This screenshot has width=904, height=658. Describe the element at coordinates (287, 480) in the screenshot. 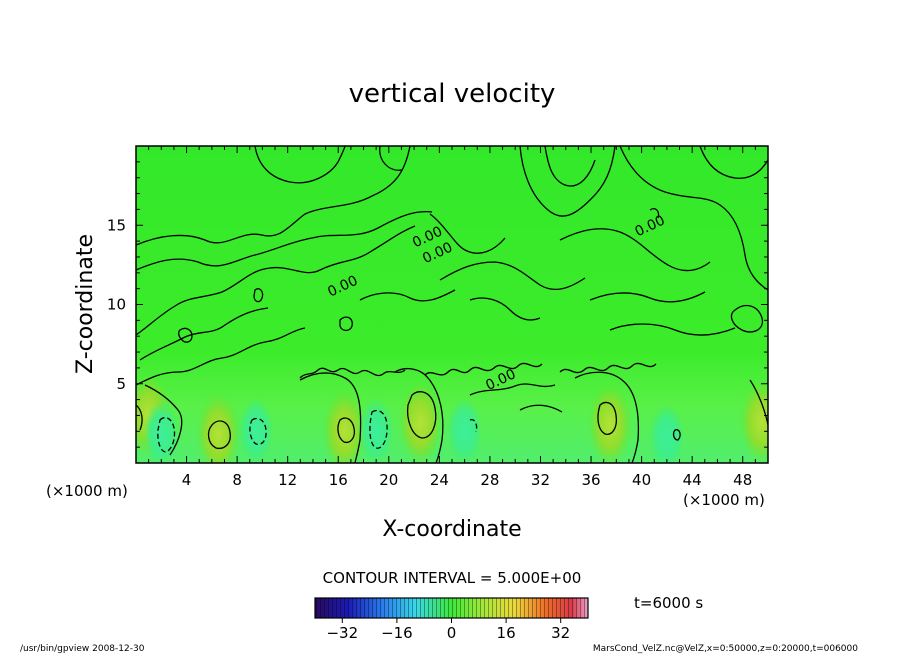

I see `x-tick-label: 12` at that location.